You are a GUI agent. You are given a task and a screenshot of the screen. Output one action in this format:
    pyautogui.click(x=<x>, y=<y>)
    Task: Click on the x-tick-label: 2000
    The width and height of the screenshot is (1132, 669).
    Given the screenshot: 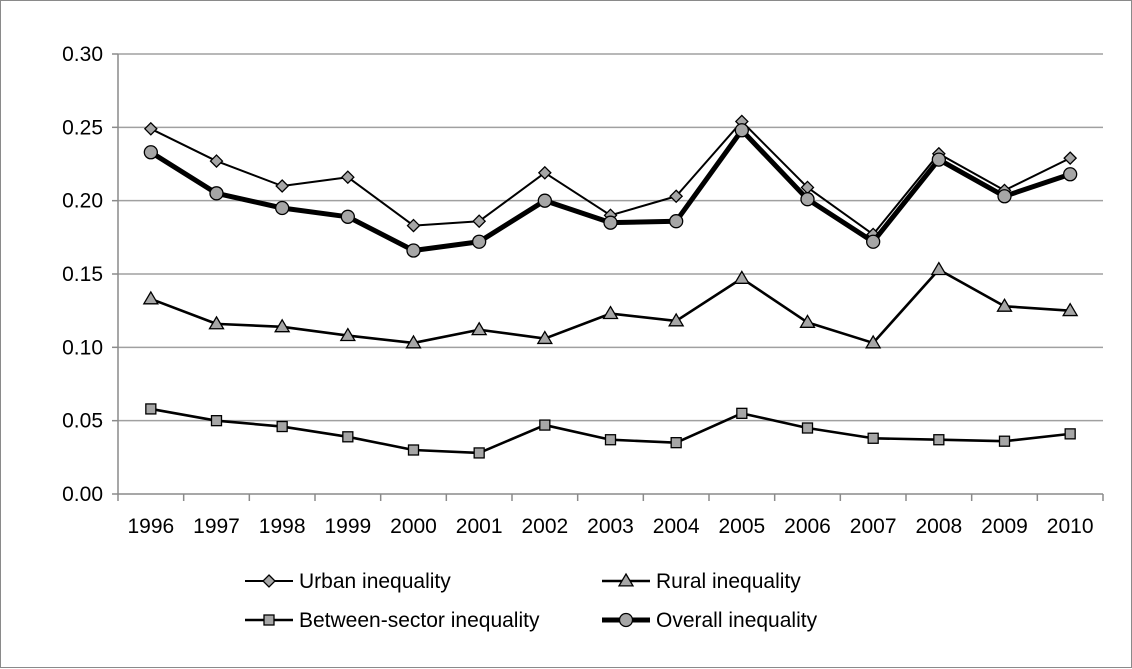 What is the action you would take?
    pyautogui.click(x=413, y=526)
    